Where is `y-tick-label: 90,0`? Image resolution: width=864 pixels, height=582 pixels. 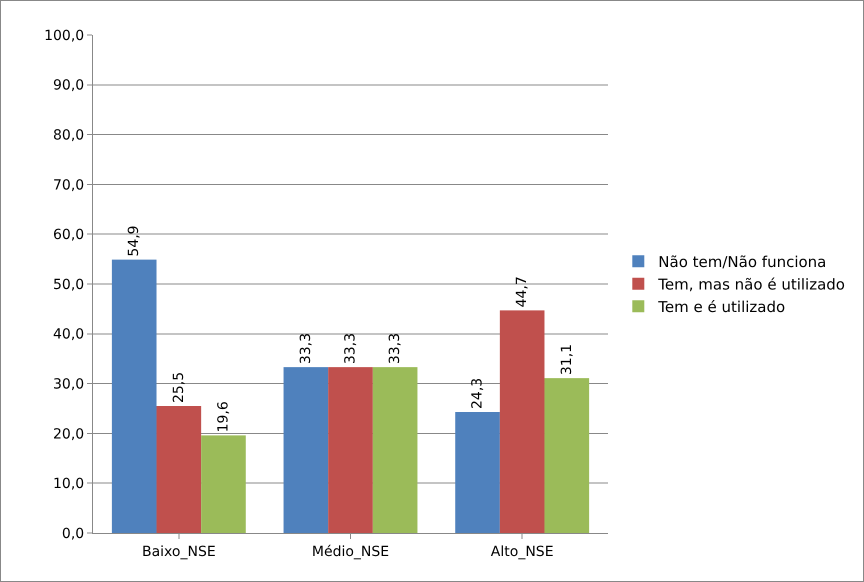 y-tick-label: 90,0 is located at coordinates (68, 86).